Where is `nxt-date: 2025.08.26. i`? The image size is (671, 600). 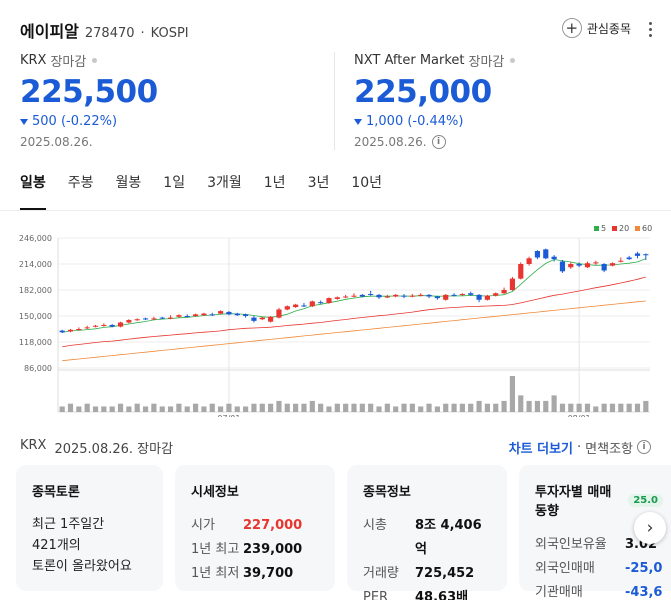 nxt-date: 2025.08.26. i is located at coordinates (434, 142).